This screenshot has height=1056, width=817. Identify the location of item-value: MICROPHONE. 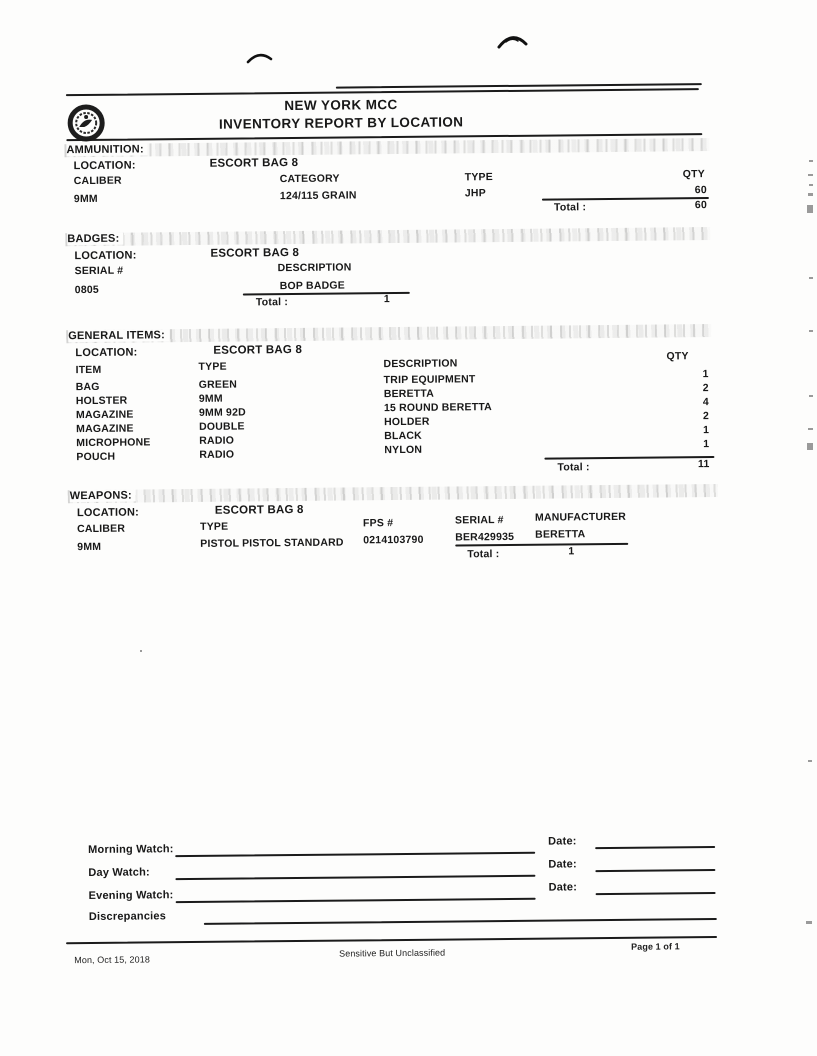
(113, 443).